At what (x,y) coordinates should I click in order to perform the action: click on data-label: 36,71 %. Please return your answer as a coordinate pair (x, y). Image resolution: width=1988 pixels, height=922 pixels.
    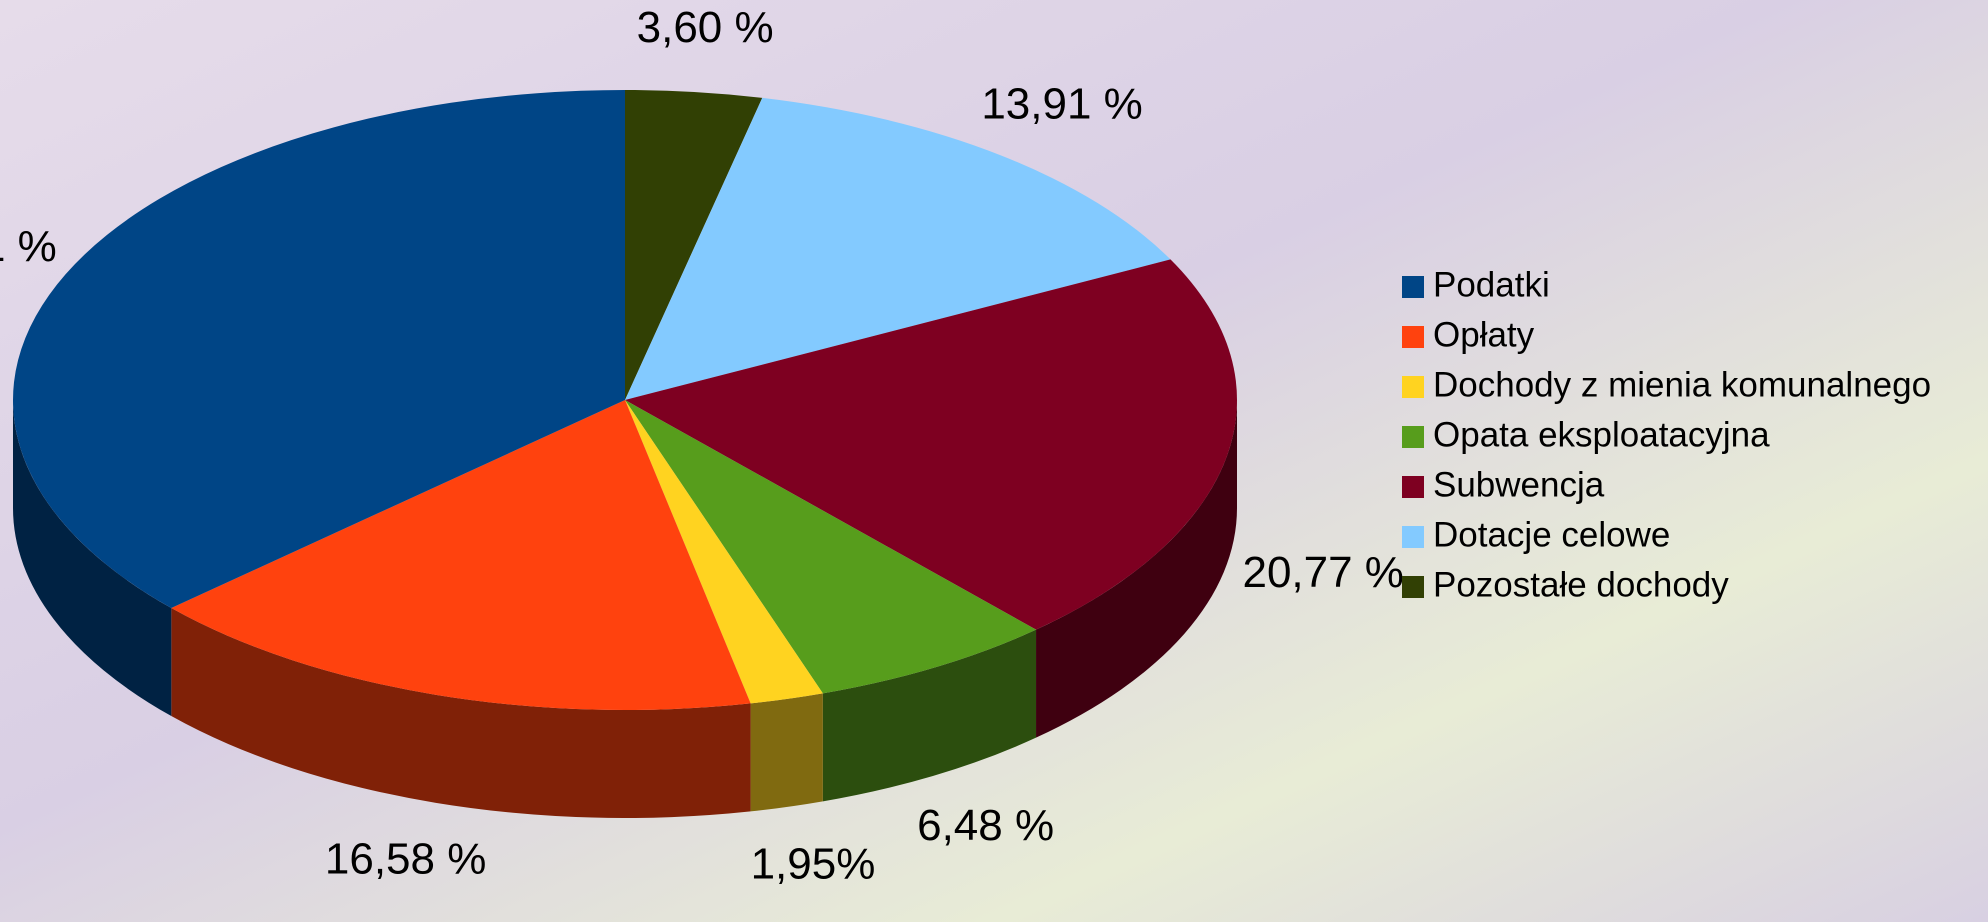
    Looking at the image, I should click on (28, 246).